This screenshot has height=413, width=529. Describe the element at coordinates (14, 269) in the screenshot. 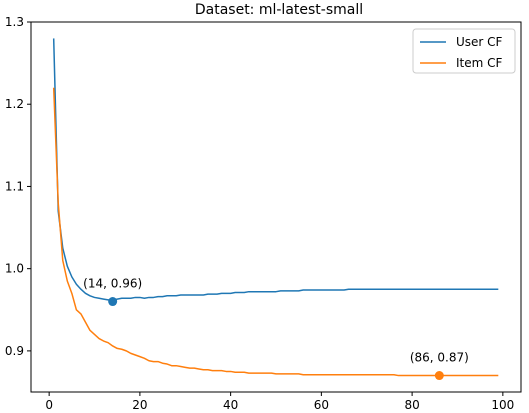

I see `y-tick-label-1: 1.0` at that location.